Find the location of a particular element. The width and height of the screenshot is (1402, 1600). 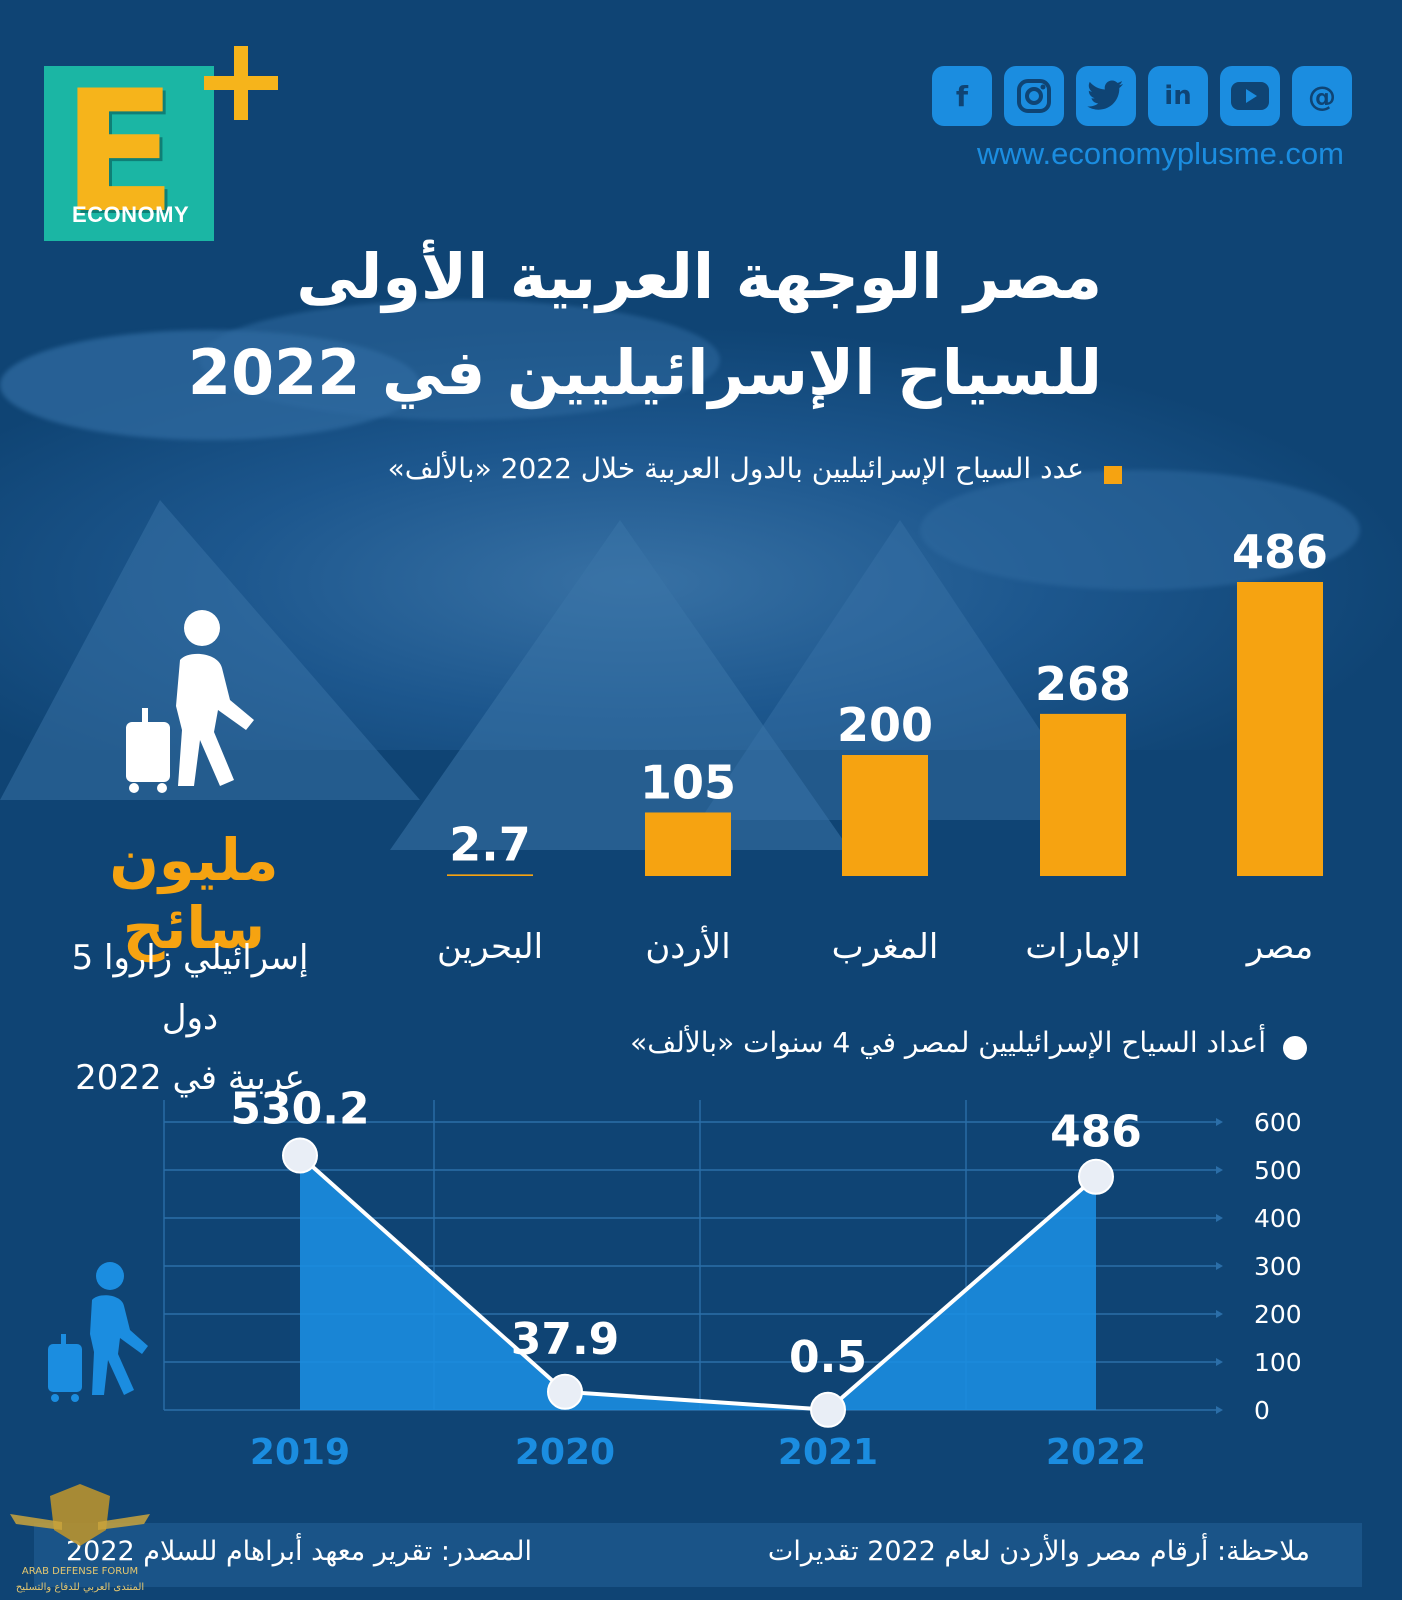

bar-value-label: 486 is located at coordinates (1280, 552).